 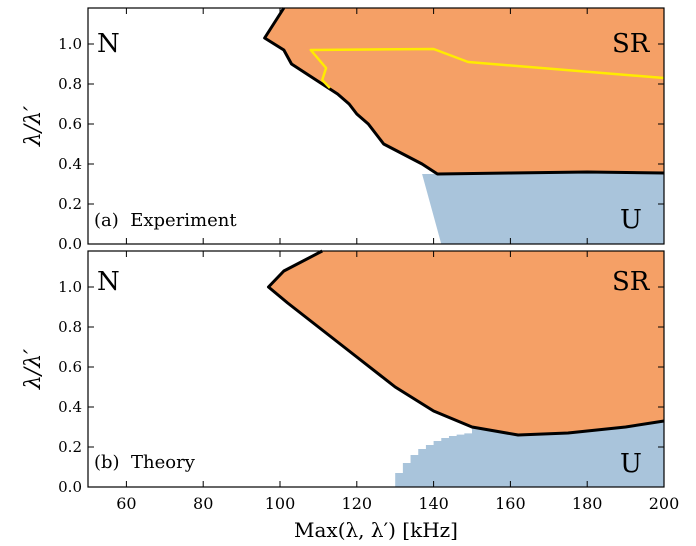 What do you see at coordinates (631, 44) in the screenshot?
I see `panel-a-label-sr: SR` at bounding box center [631, 44].